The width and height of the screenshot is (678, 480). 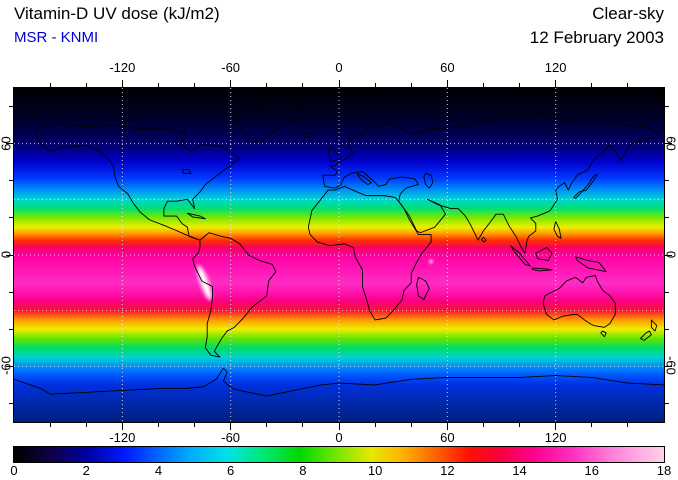 I want to click on coastline-uk, so click(x=334, y=154).